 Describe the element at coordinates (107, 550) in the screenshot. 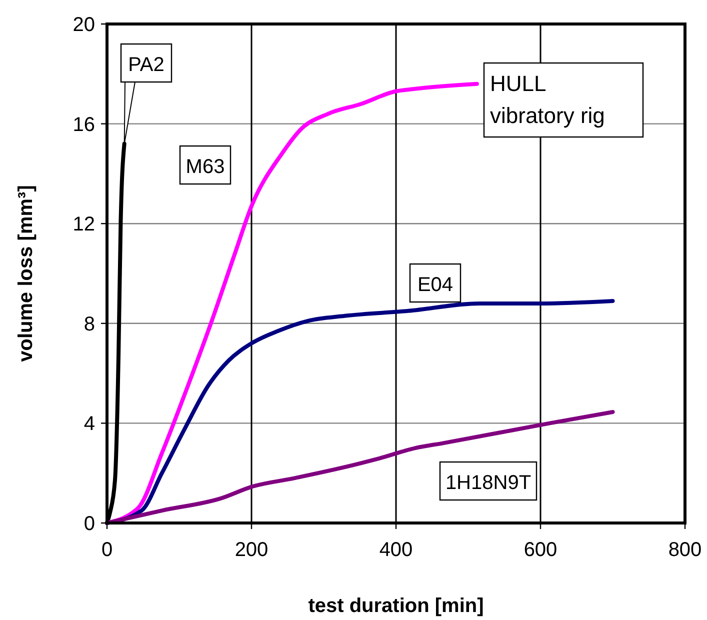

I see `x-tick-label: 0` at that location.